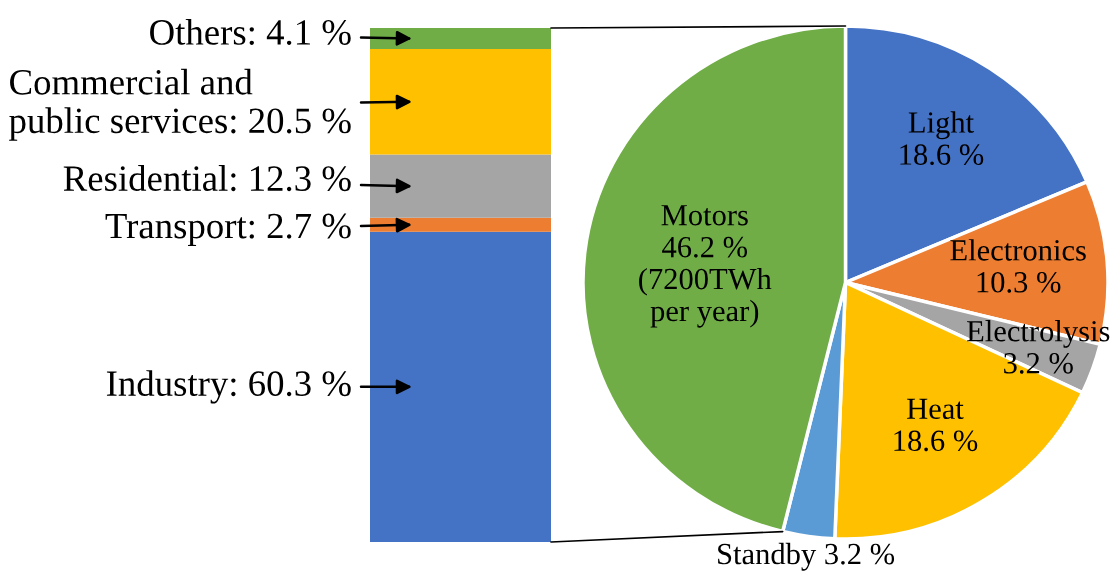 The width and height of the screenshot is (1116, 575). I want to click on data-label: Others: 4.1 %, so click(250, 31).